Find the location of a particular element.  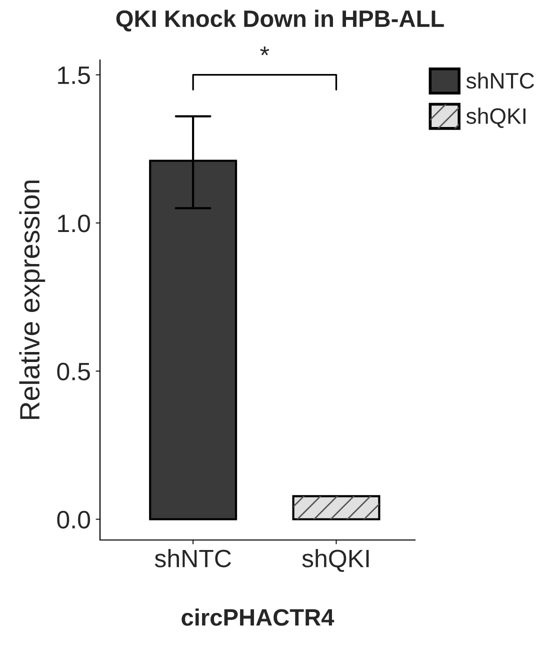

y-tick-label: 1.0 is located at coordinates (74, 223).